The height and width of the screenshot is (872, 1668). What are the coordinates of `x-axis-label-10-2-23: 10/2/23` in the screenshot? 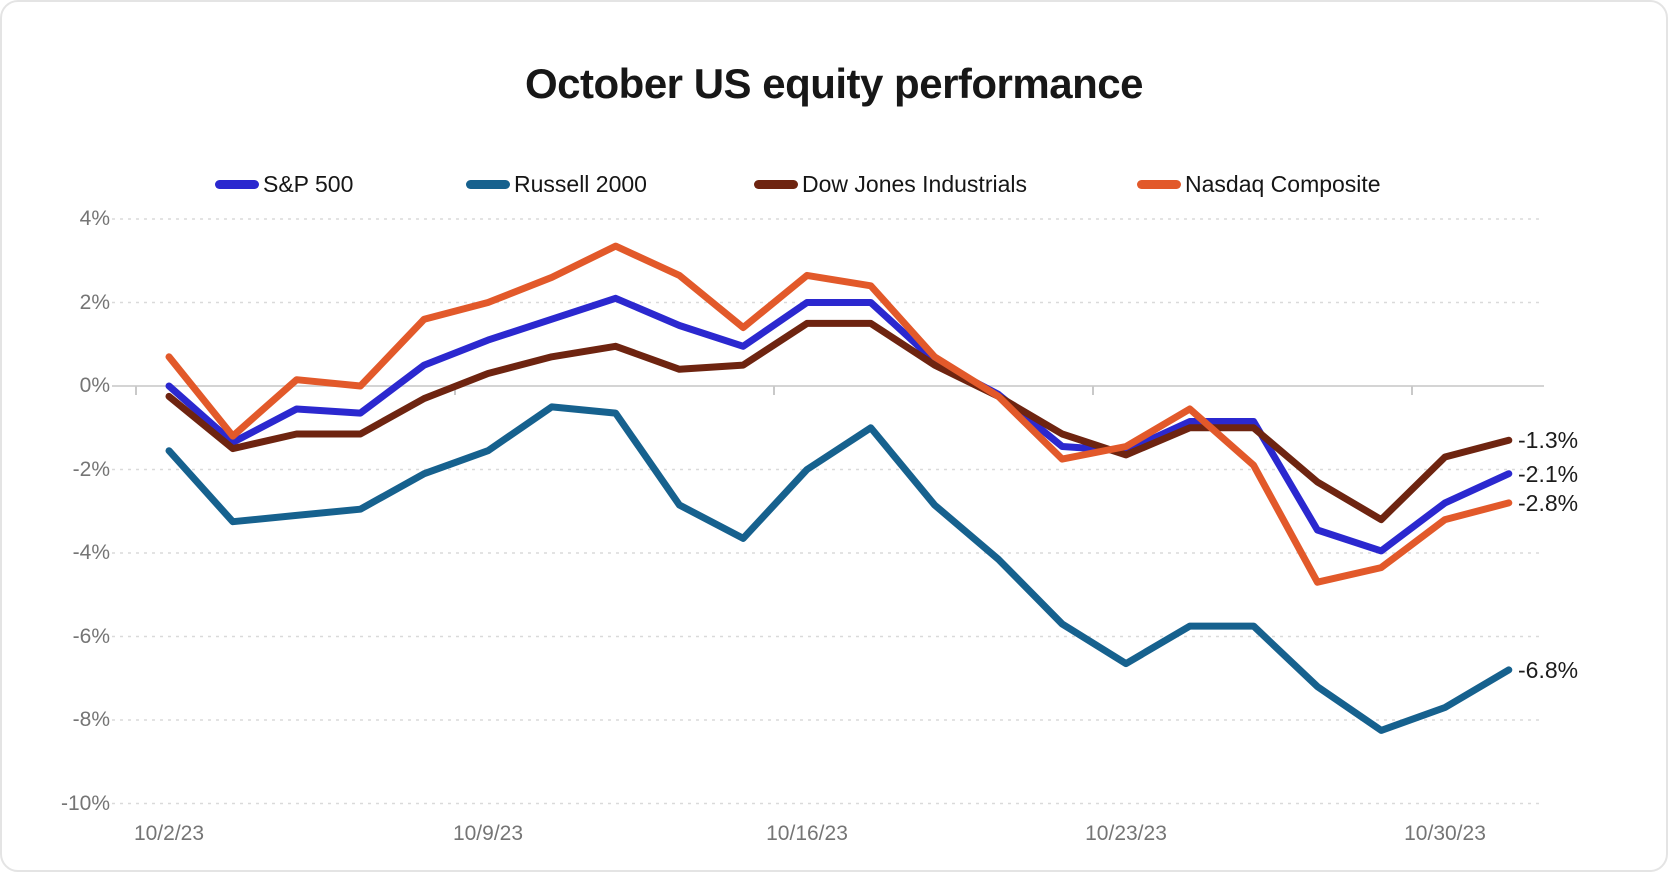 It's located at (169, 833).